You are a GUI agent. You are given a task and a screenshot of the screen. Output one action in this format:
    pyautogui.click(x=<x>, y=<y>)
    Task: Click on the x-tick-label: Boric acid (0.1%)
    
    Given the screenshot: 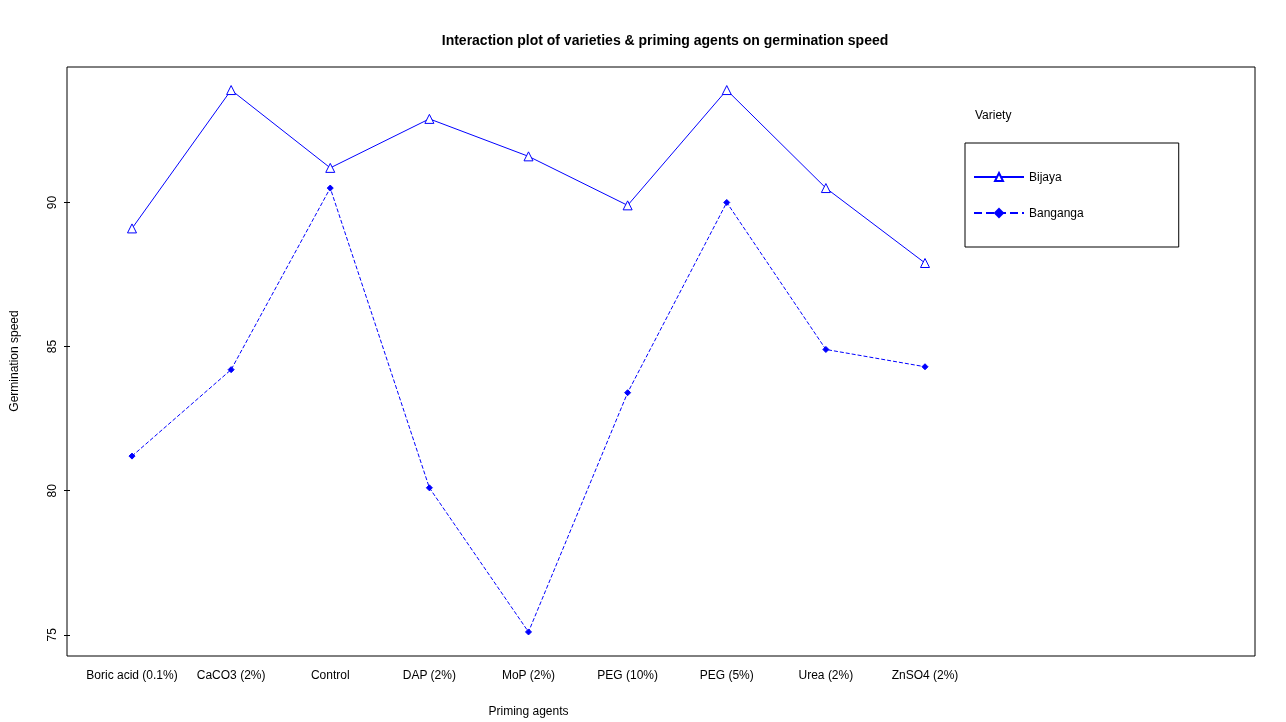 What is the action you would take?
    pyautogui.click(x=132, y=675)
    